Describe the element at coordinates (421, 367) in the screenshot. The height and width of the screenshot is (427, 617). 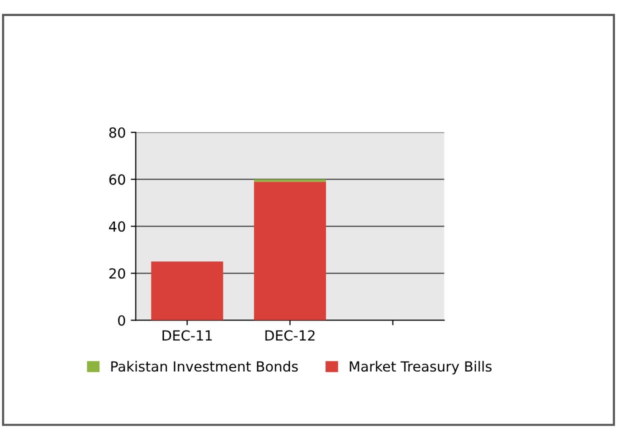
I see `legend-label: Market Treasury Bills` at that location.